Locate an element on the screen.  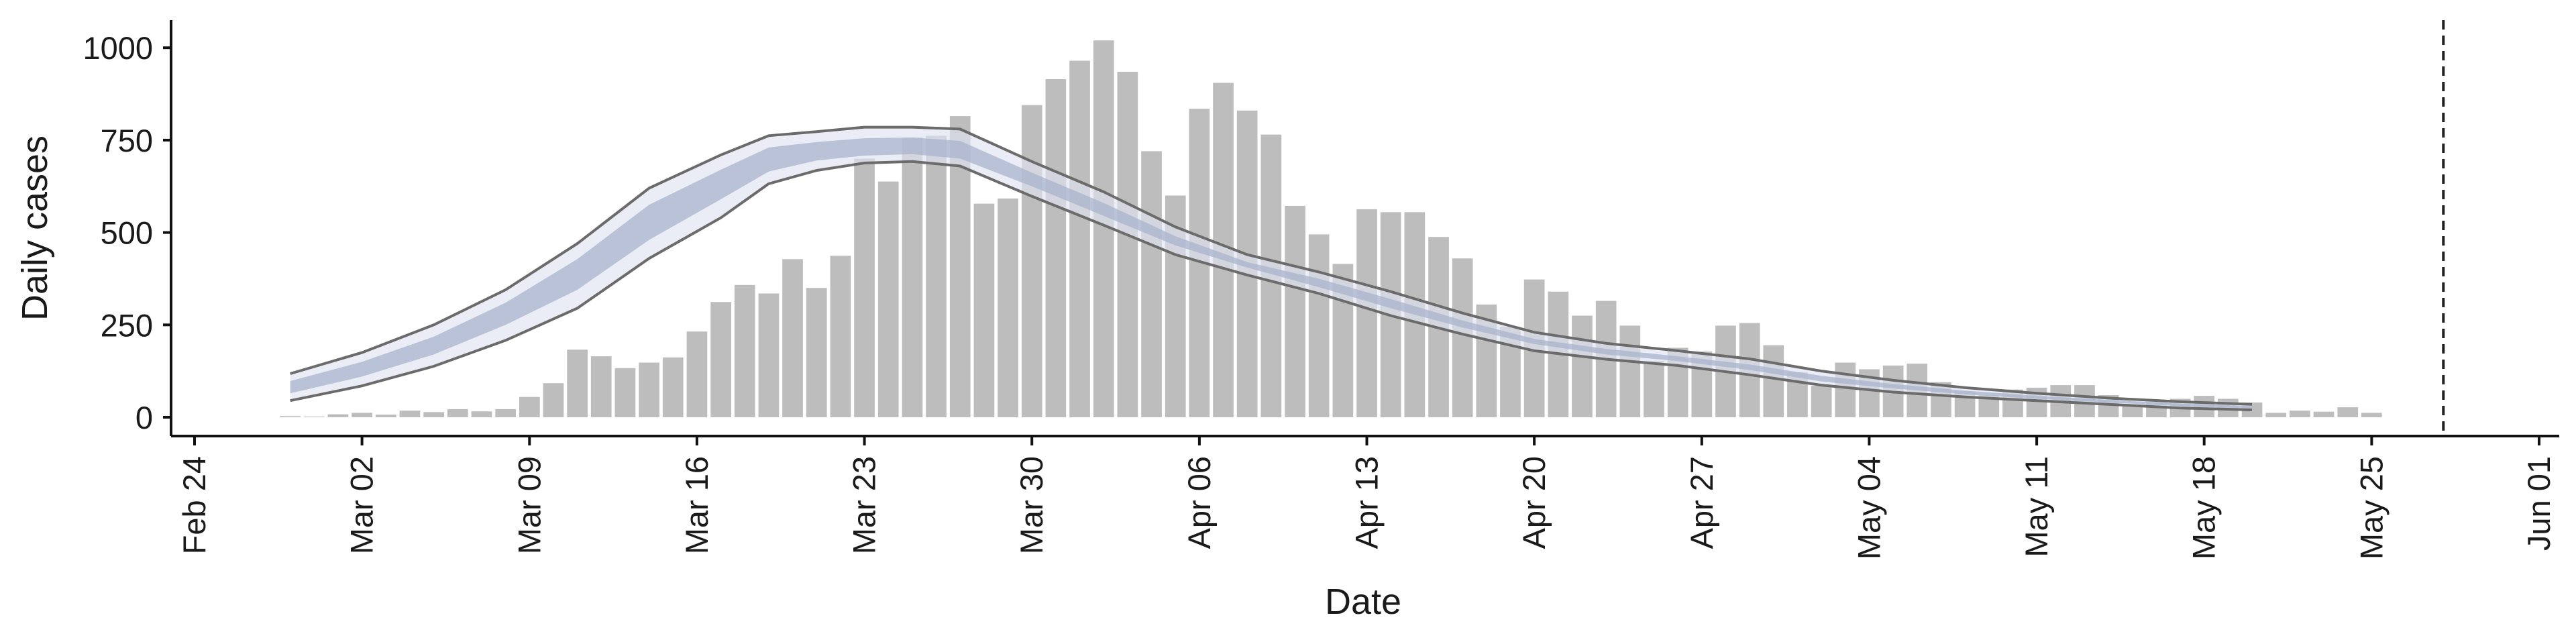
x-tick-label: Apr 06 is located at coordinates (1199, 502).